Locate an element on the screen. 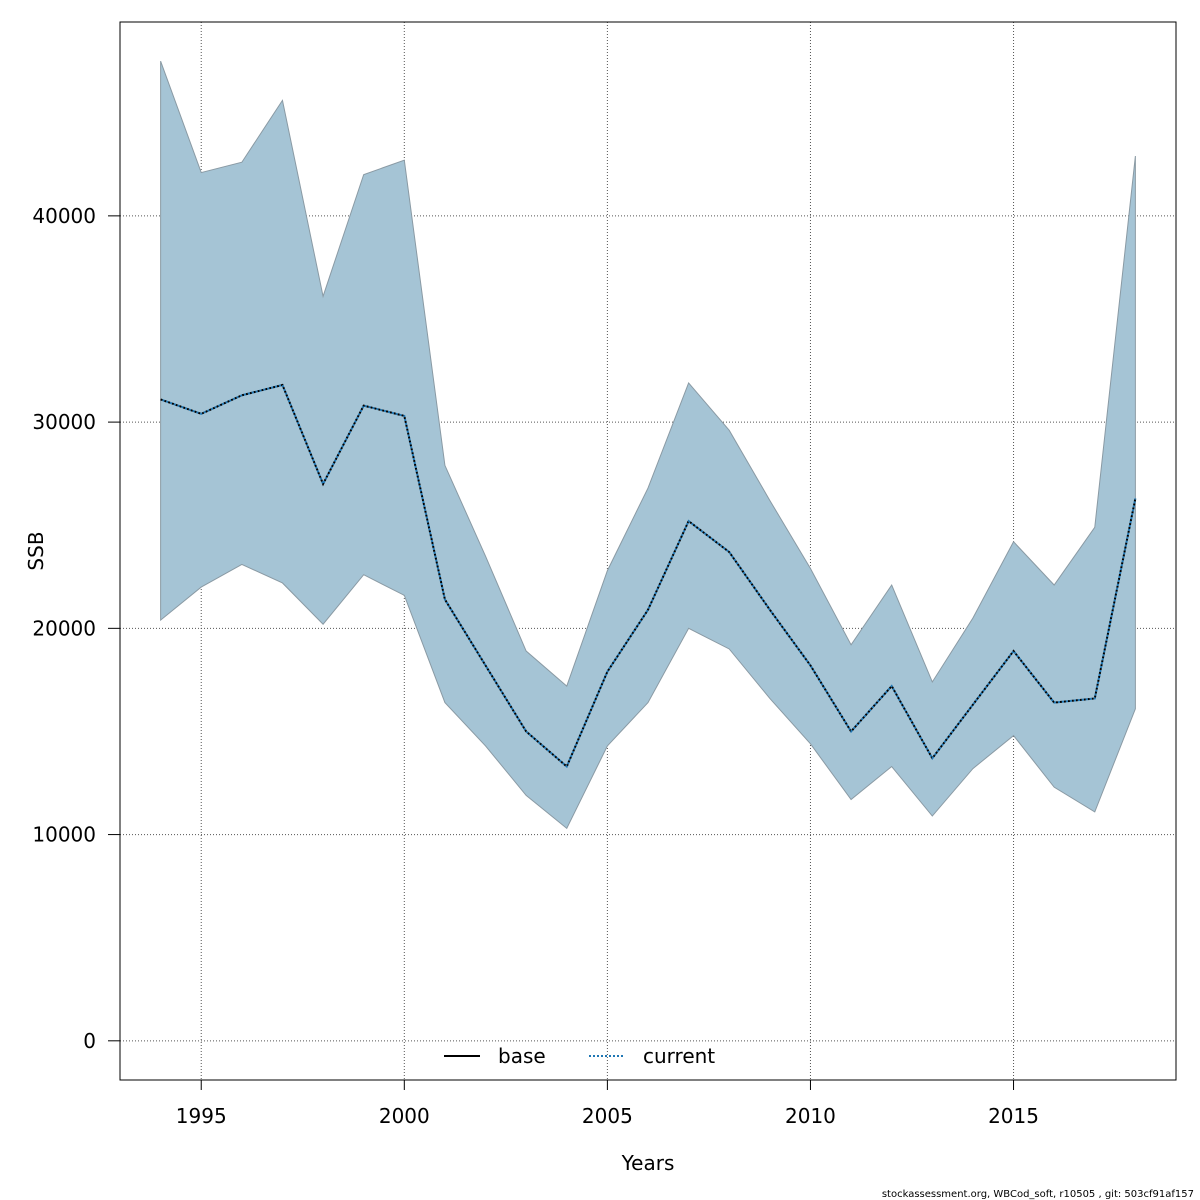 This screenshot has height=1200, width=1200. x-tick-label: 2000 is located at coordinates (404, 1116).